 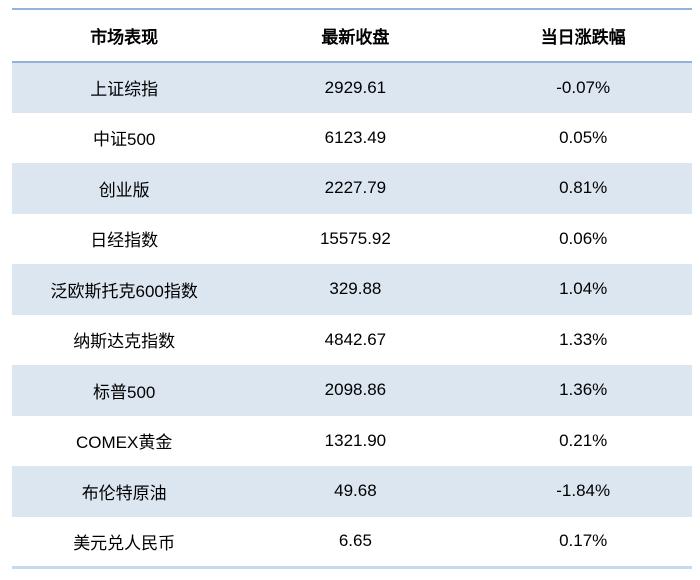 What do you see at coordinates (124, 291) in the screenshot?
I see `cell-market-name: 泛欧斯托克600指数` at bounding box center [124, 291].